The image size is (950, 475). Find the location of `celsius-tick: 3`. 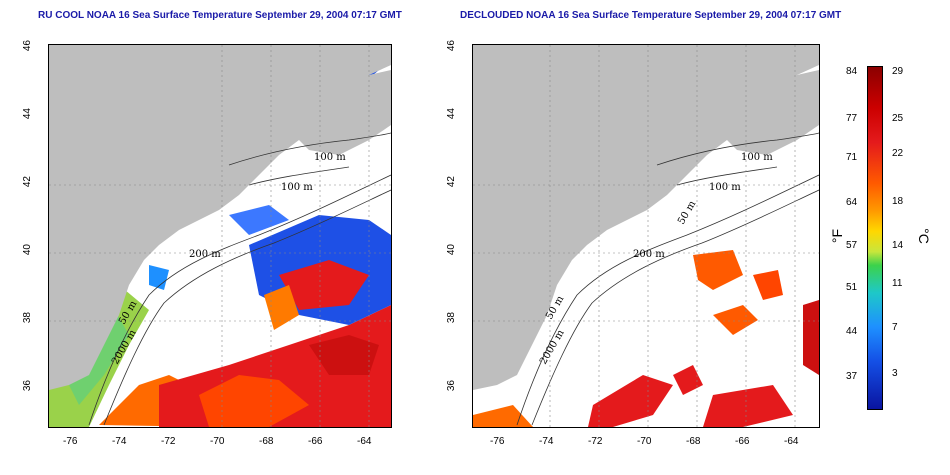

celsius-tick: 3 is located at coordinates (895, 373).